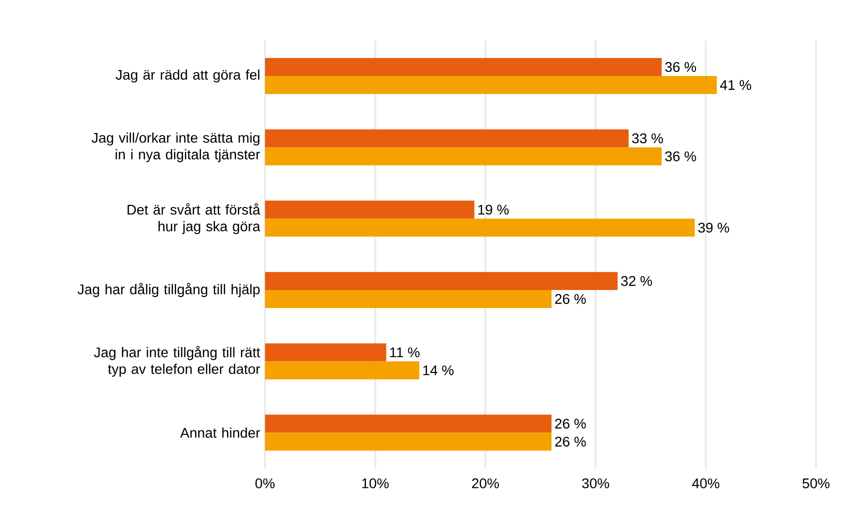 The width and height of the screenshot is (856, 531). Describe the element at coordinates (220, 433) in the screenshot. I see `y-tick-label: Annat hinder` at that location.